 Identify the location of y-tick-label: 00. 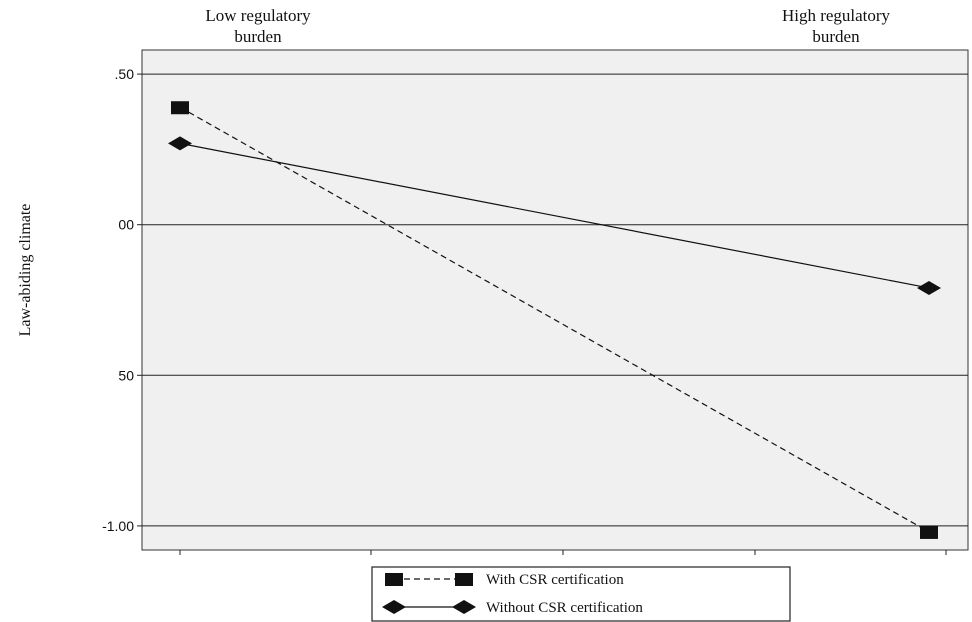
(126, 225).